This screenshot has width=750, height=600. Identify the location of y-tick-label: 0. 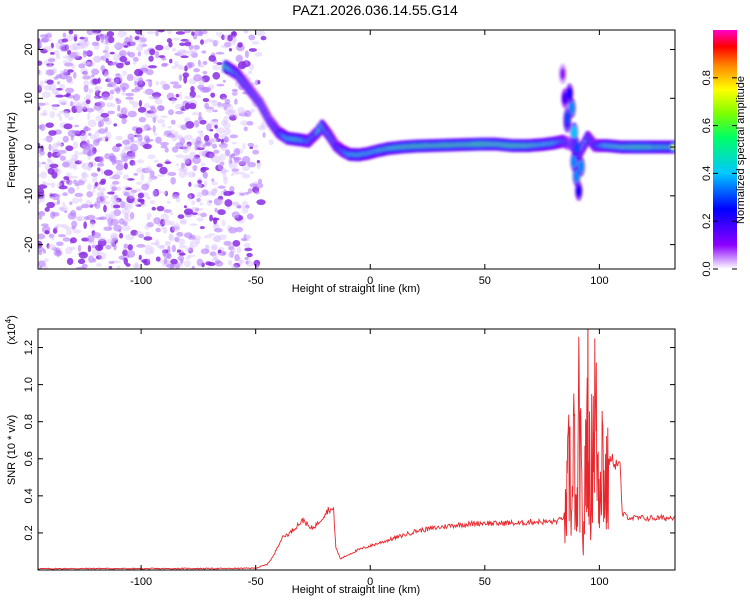
(29, 147).